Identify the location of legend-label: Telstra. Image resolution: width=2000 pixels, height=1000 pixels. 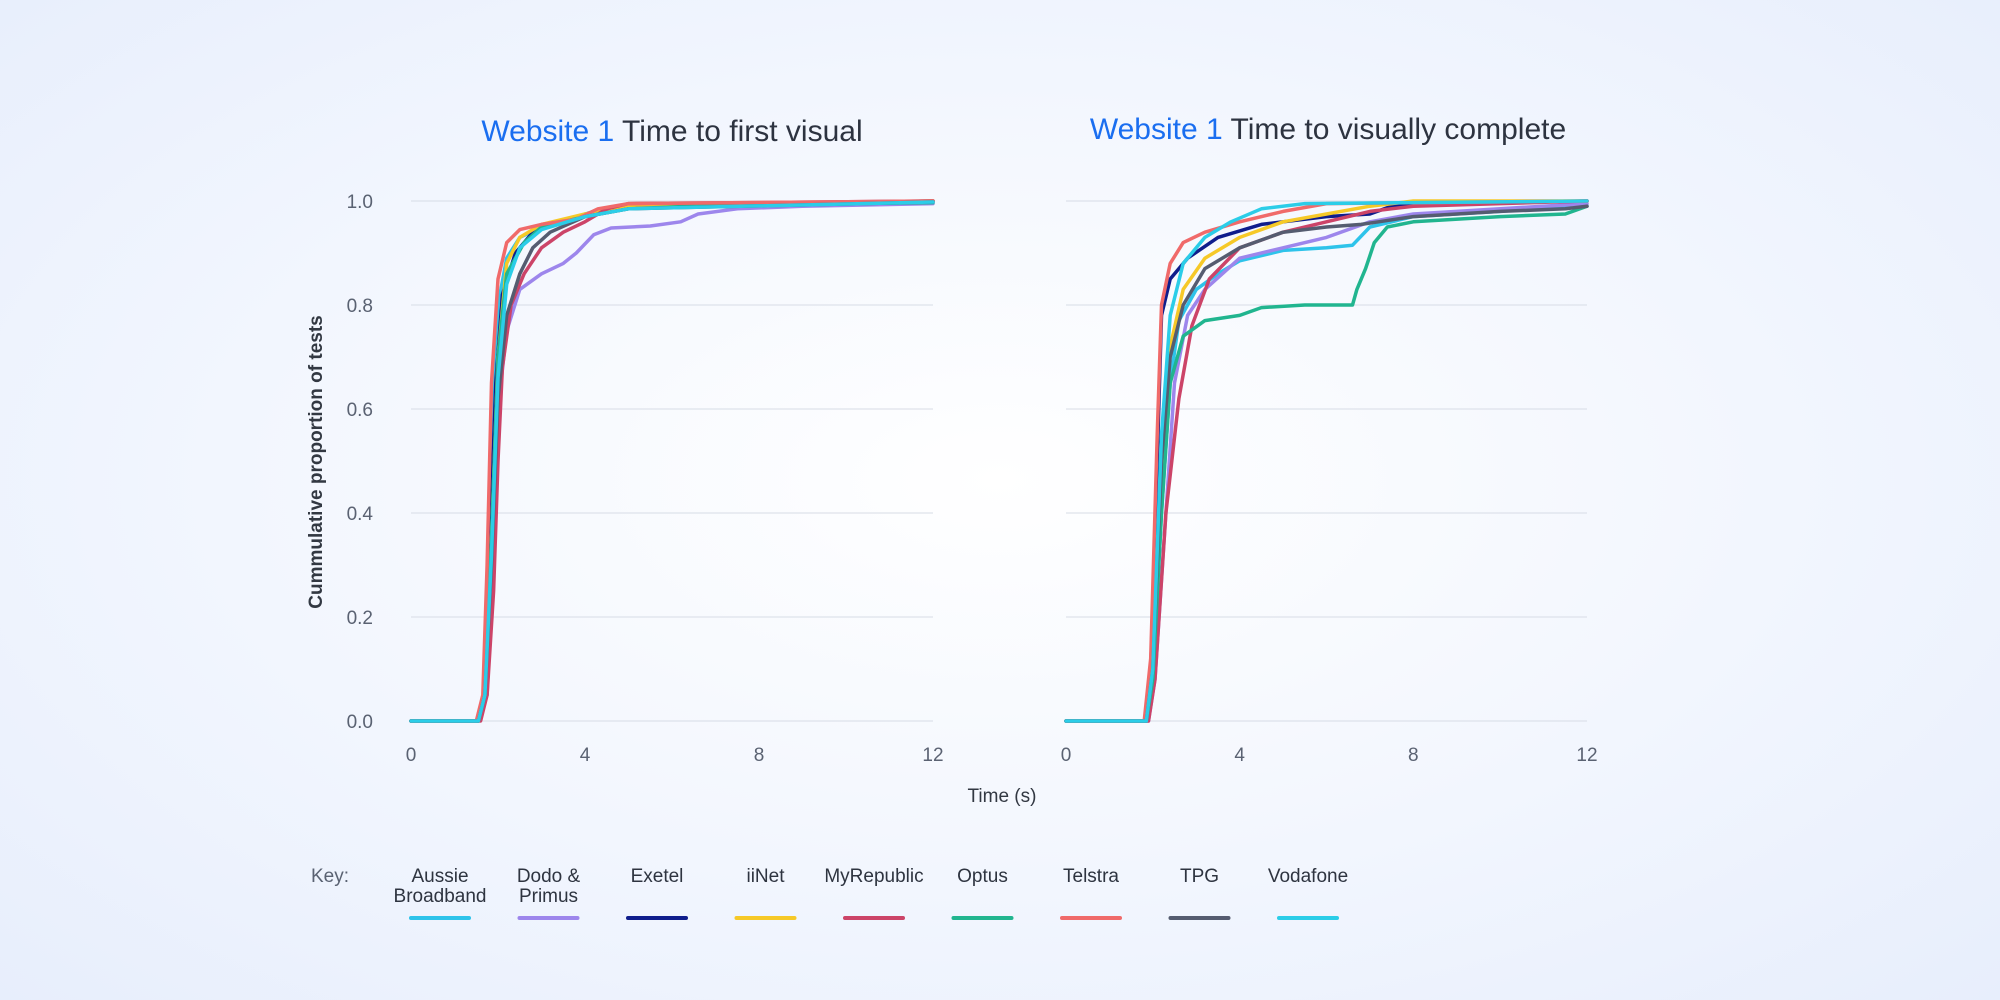
(1091, 876).